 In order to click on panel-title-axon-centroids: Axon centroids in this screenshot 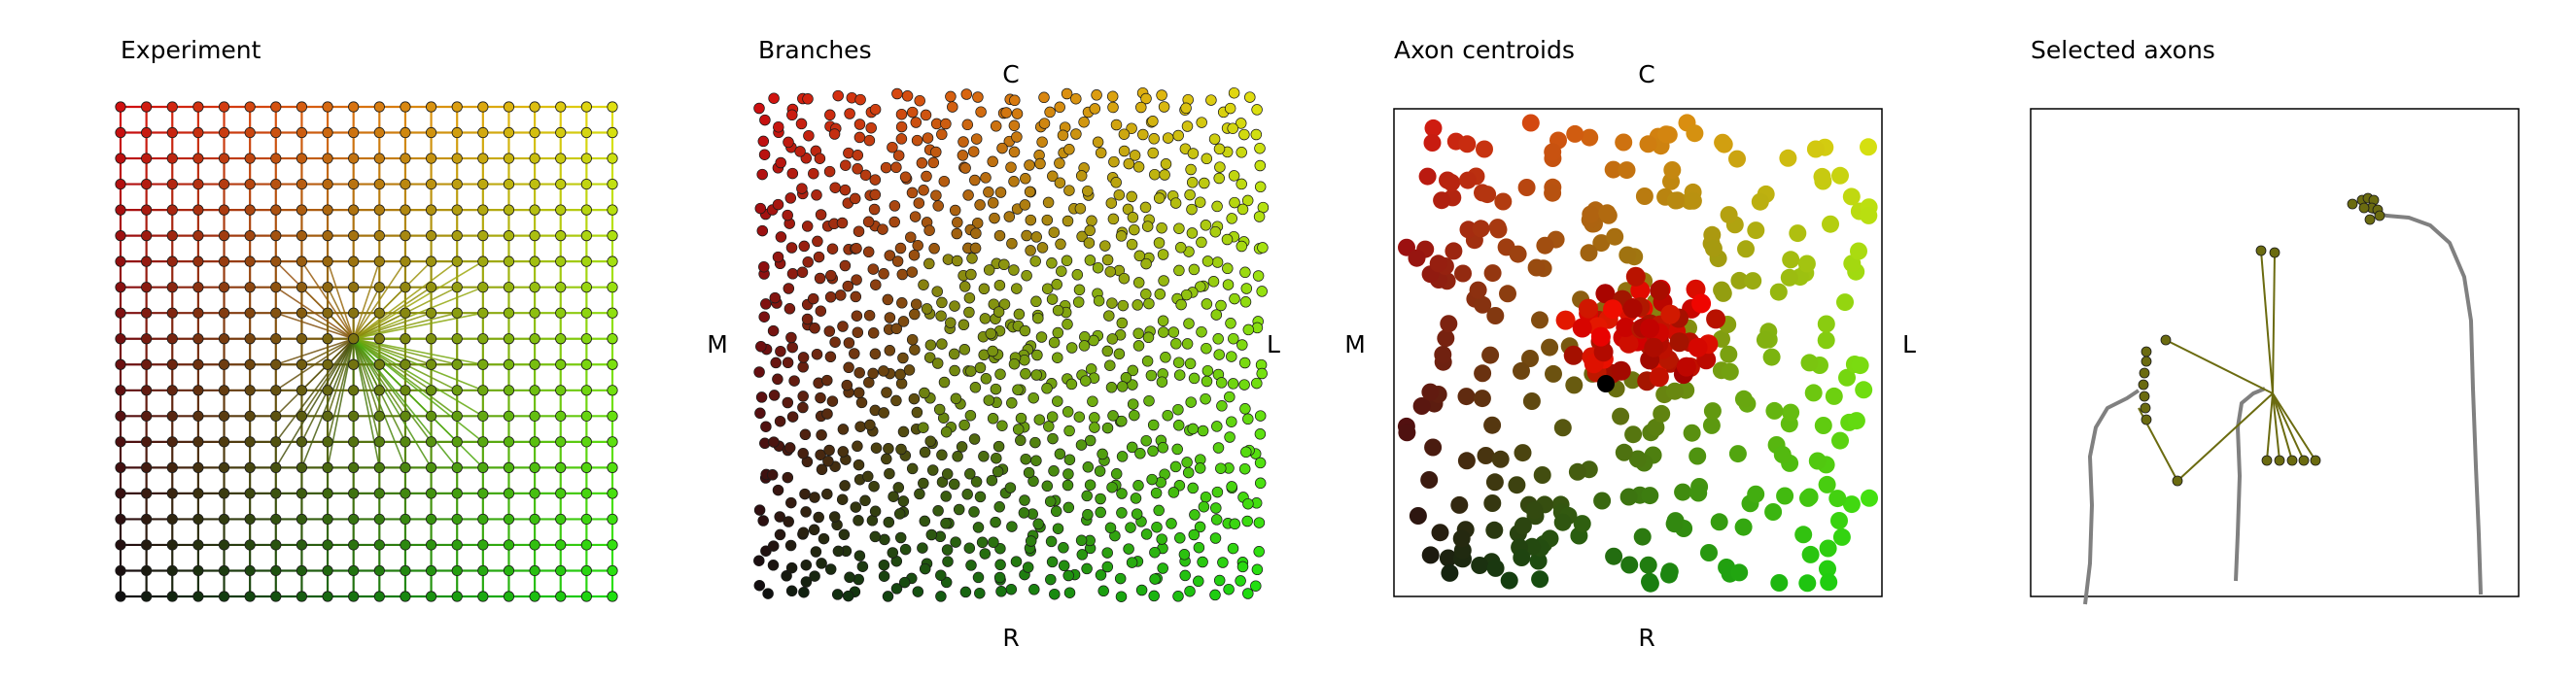, I will do `click(1484, 50)`.